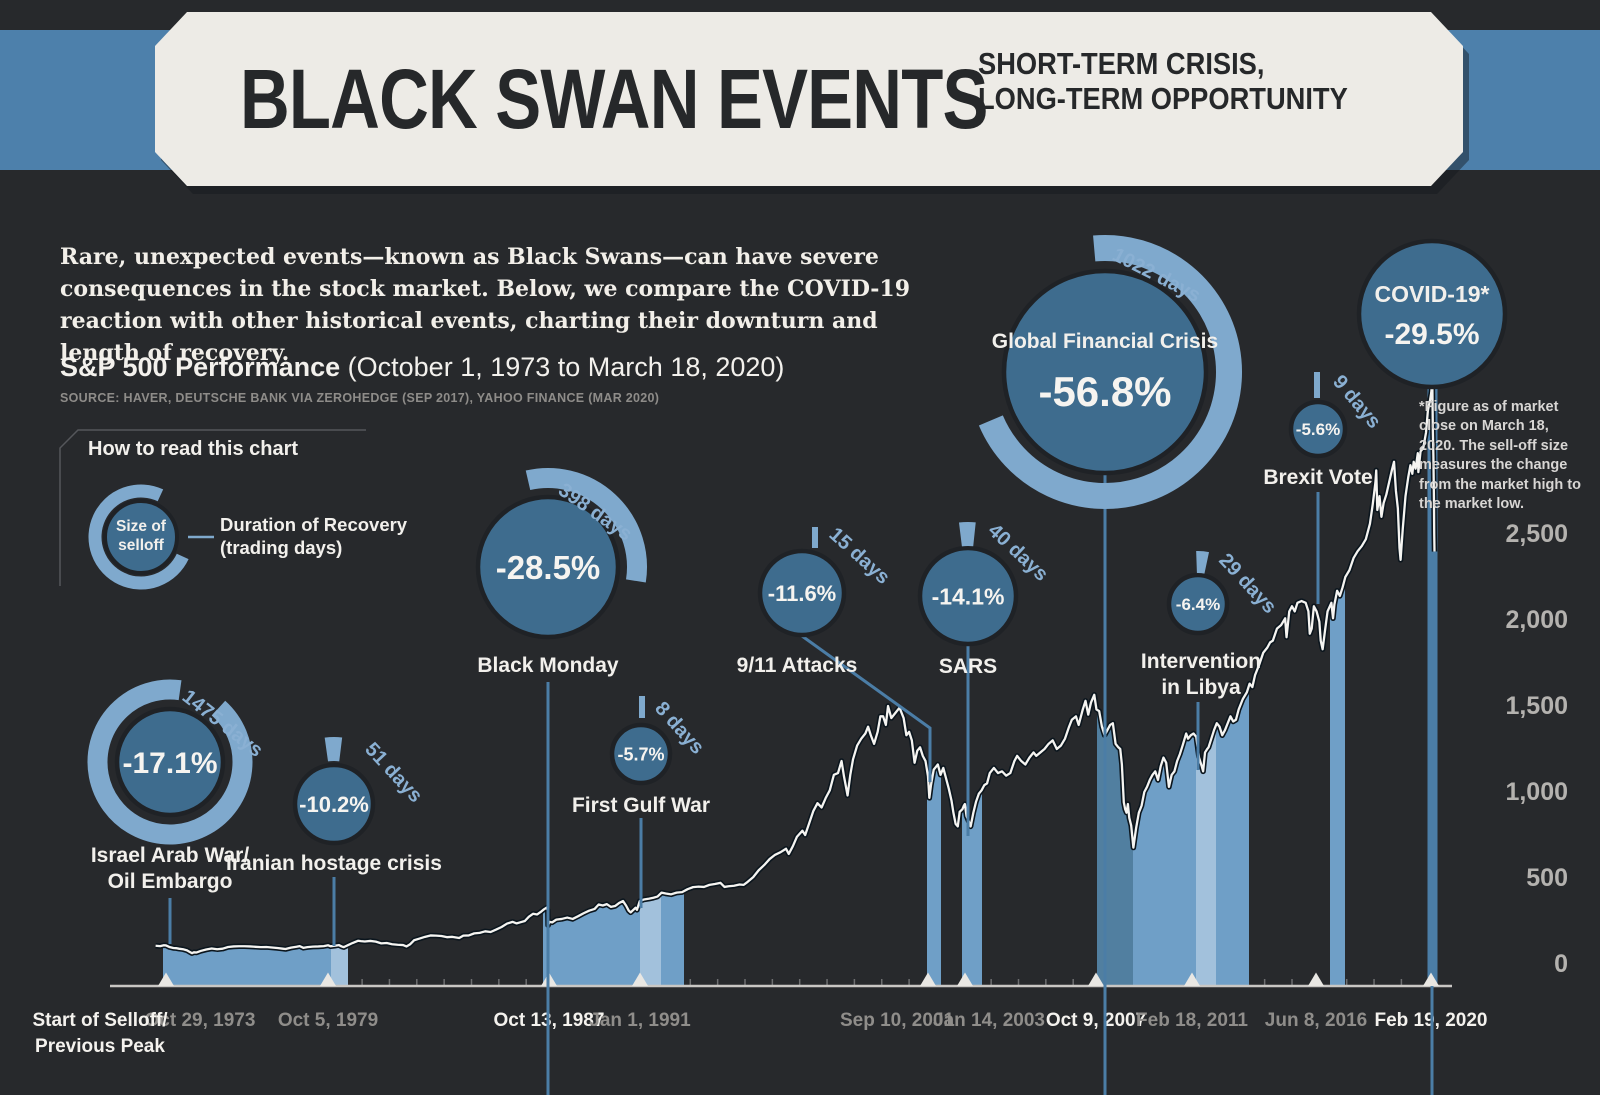 Image resolution: width=1600 pixels, height=1095 pixels. I want to click on event-name-sars: SARS, so click(968, 666).